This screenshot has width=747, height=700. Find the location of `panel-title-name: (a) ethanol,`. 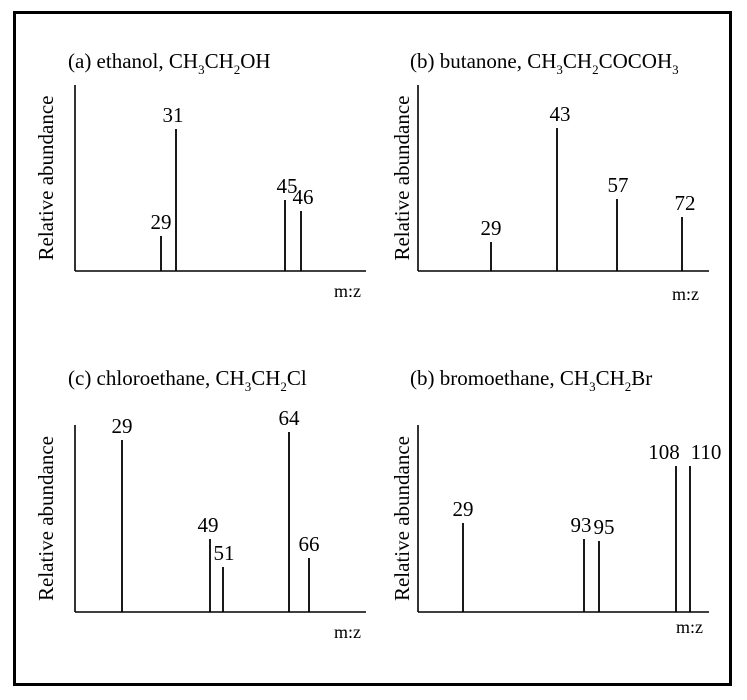

panel-title-name: (a) ethanol, is located at coordinates (118, 61).